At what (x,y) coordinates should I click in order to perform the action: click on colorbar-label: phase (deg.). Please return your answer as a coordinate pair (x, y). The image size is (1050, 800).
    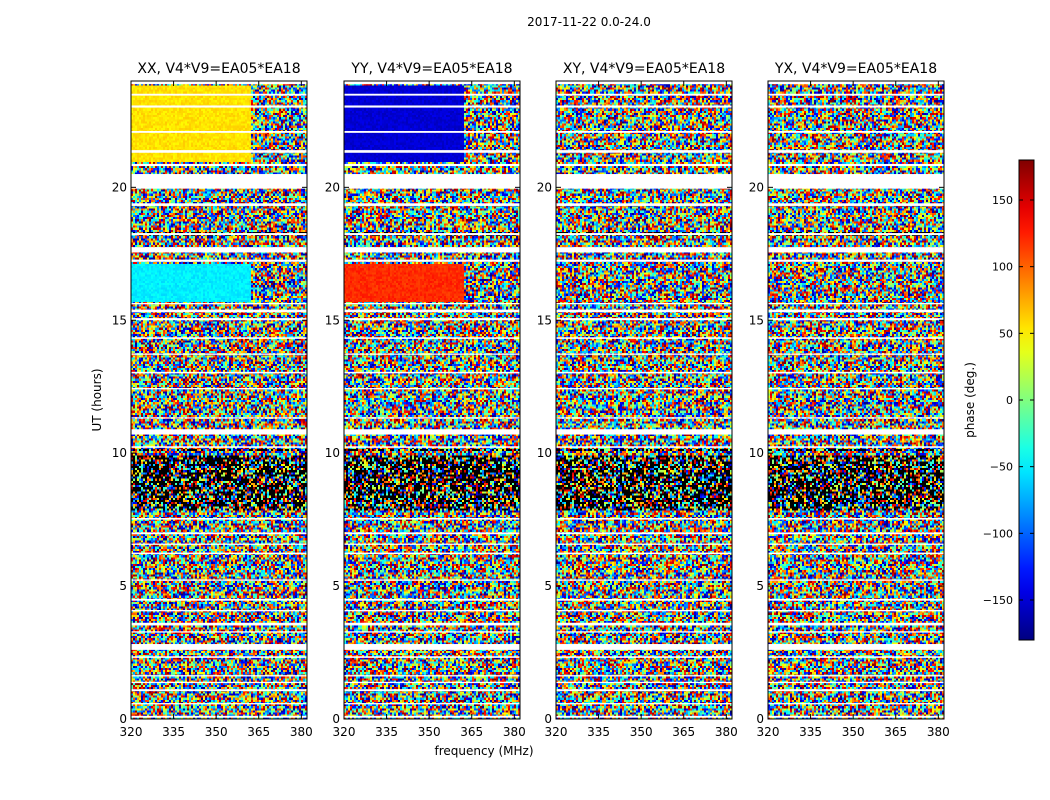
    Looking at the image, I should click on (970, 400).